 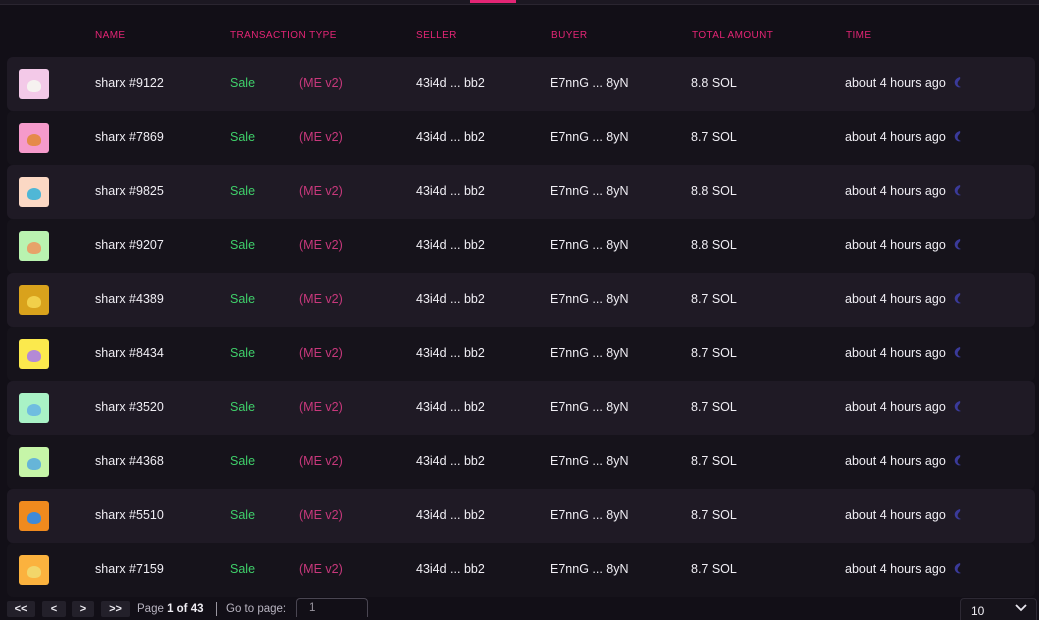 I want to click on nft-name: sharx #3520, so click(x=129, y=407).